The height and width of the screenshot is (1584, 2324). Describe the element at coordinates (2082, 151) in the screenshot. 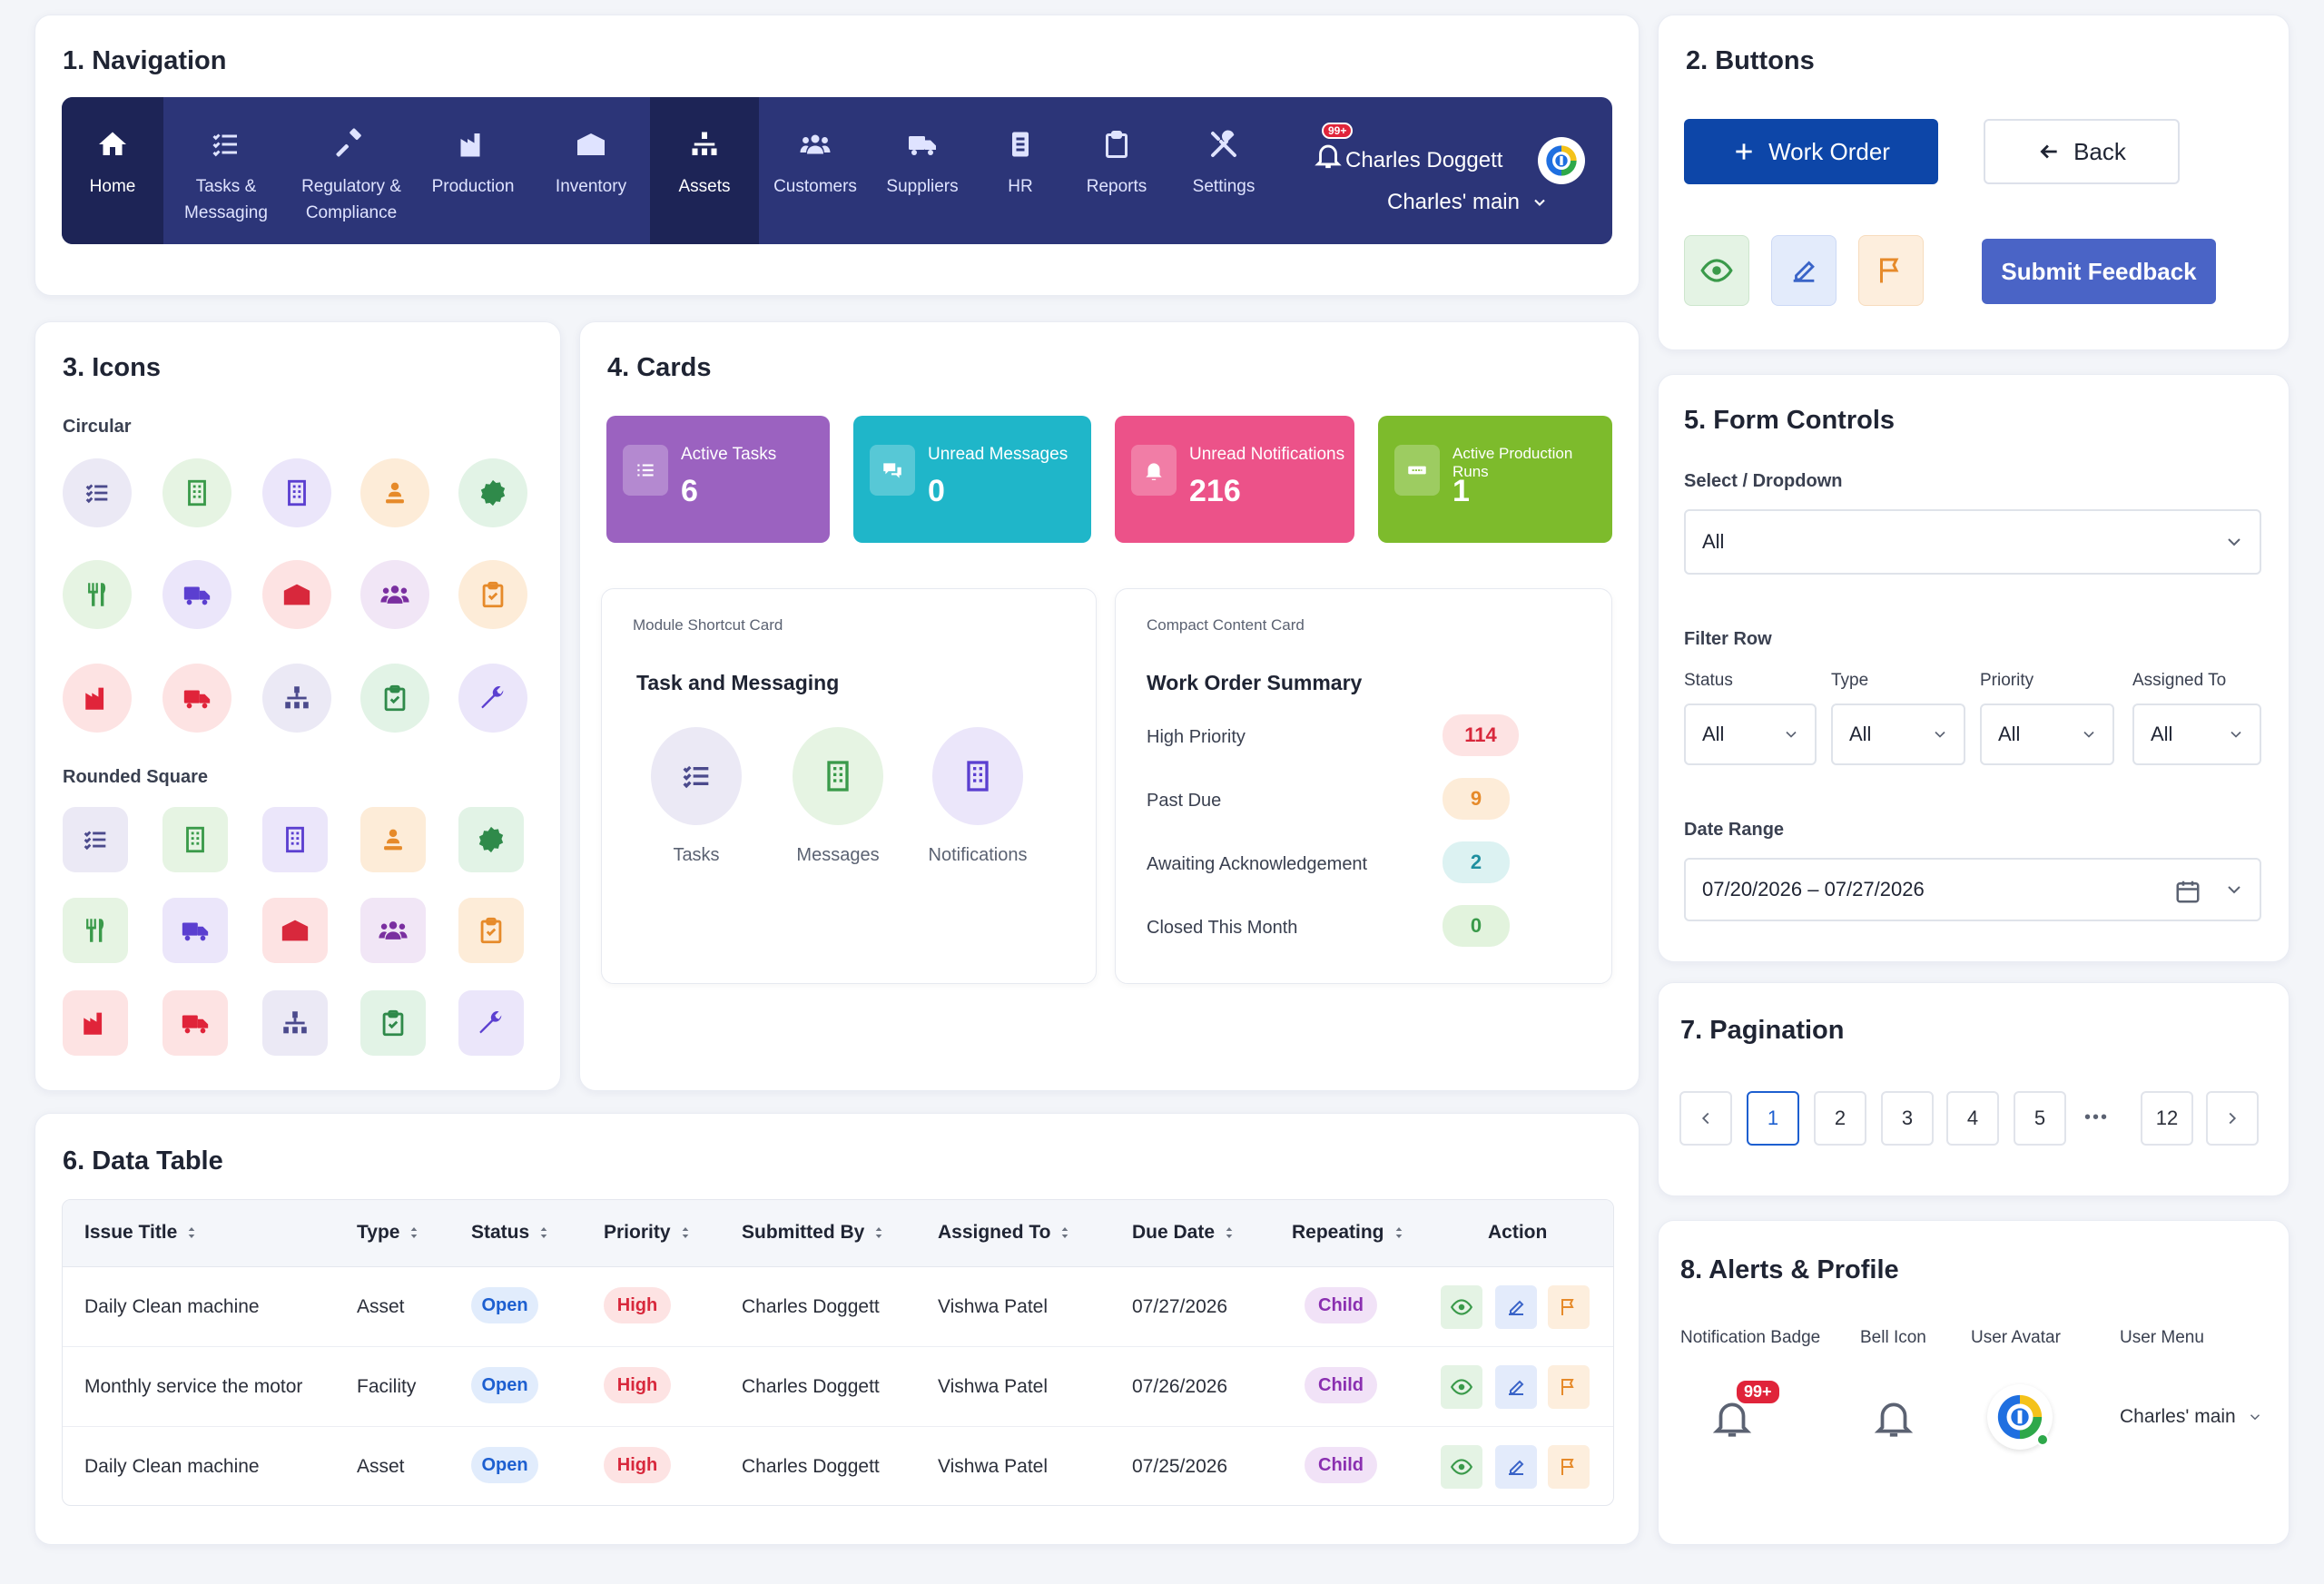

I see `back-button: Back` at that location.